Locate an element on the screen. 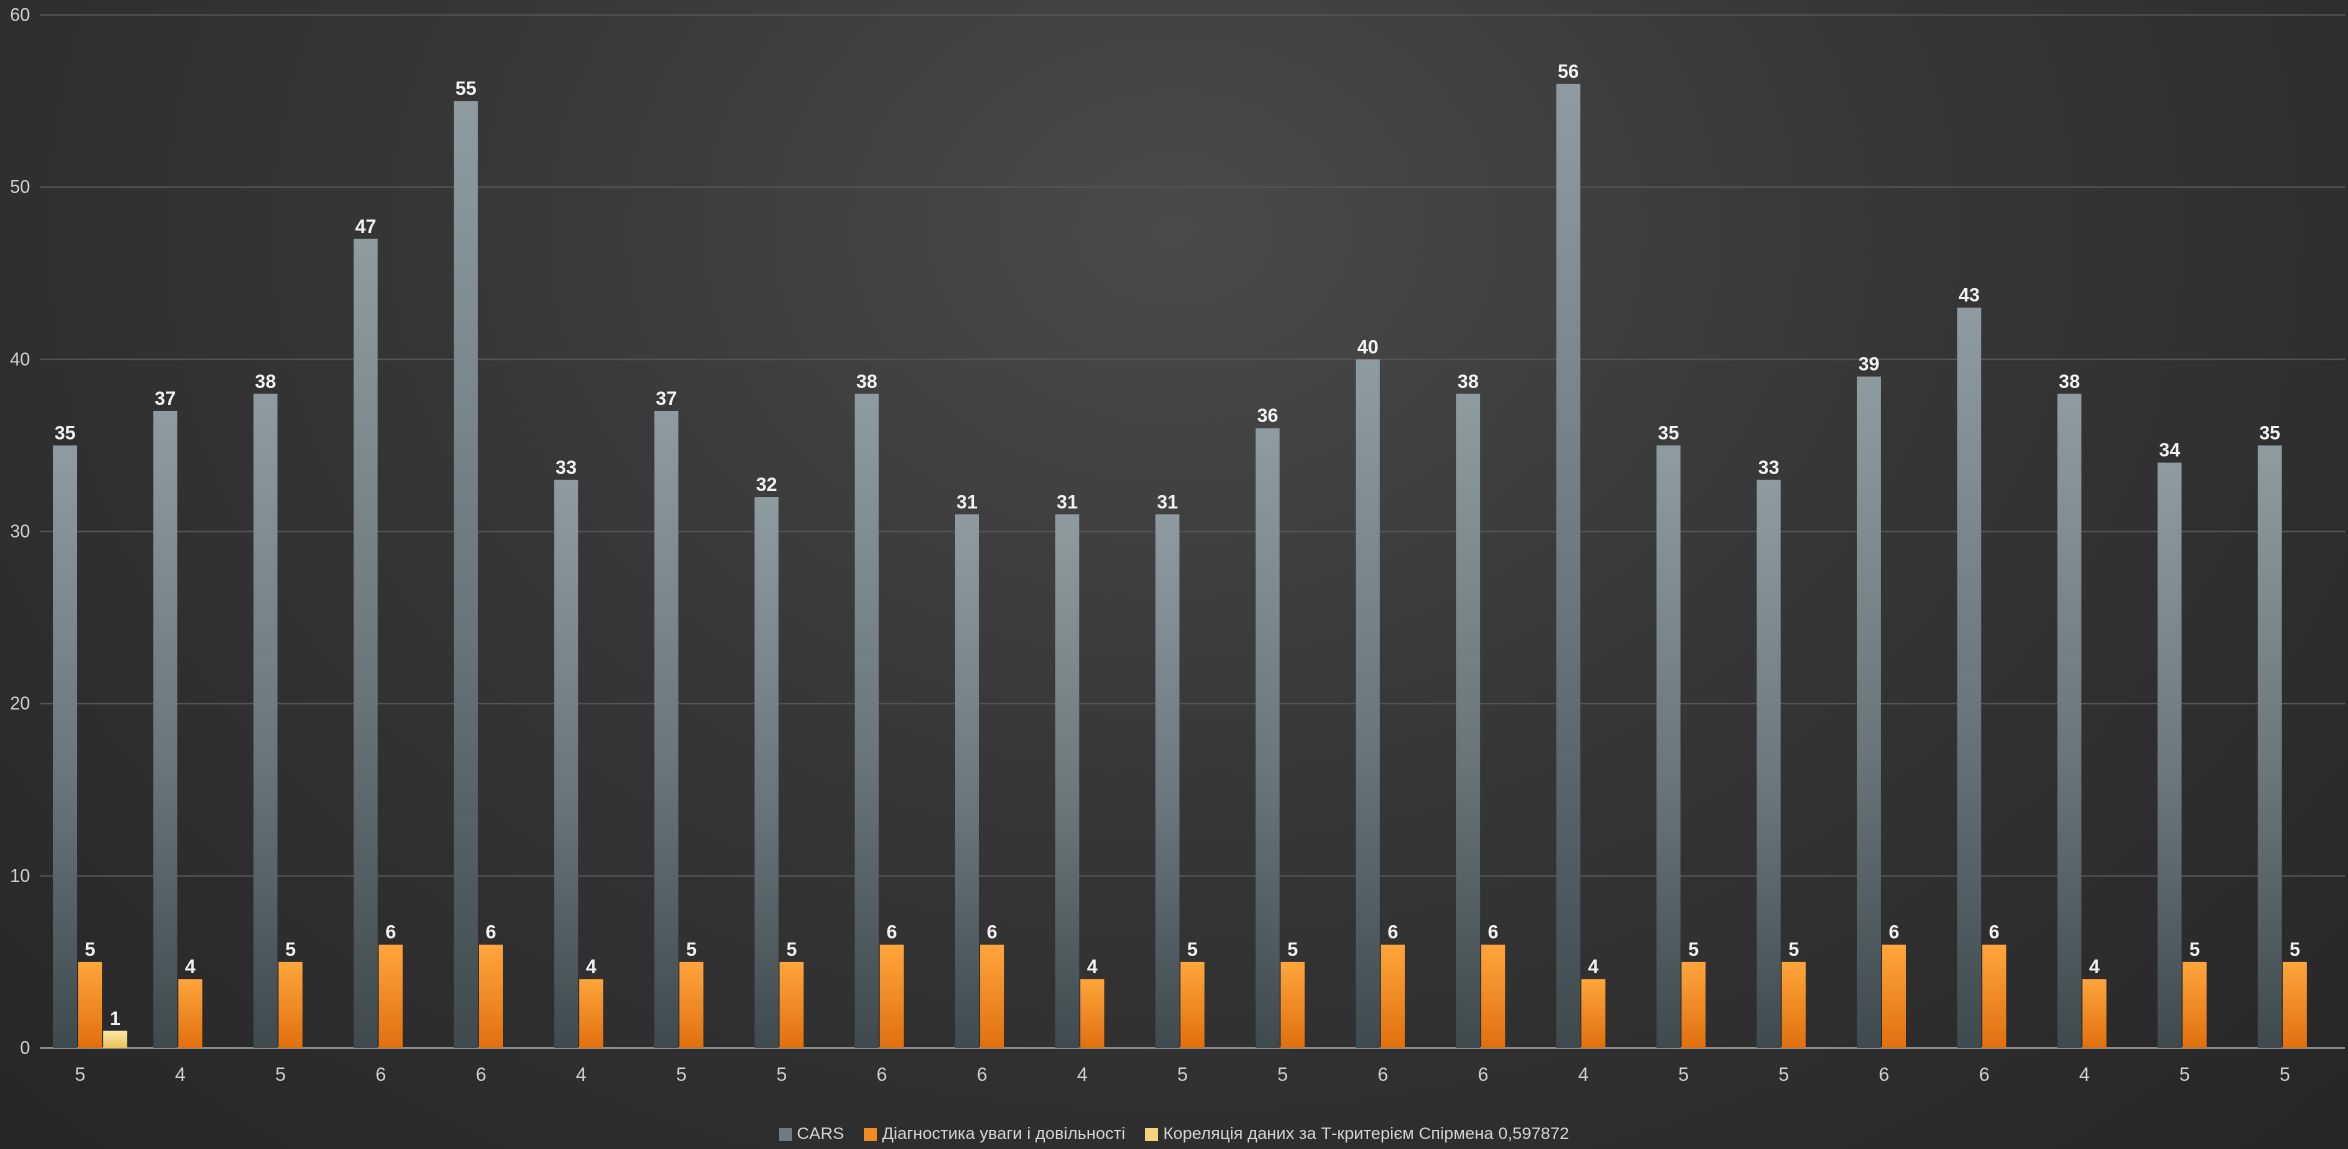  data-label-correlation: 1 is located at coordinates (115, 1019).